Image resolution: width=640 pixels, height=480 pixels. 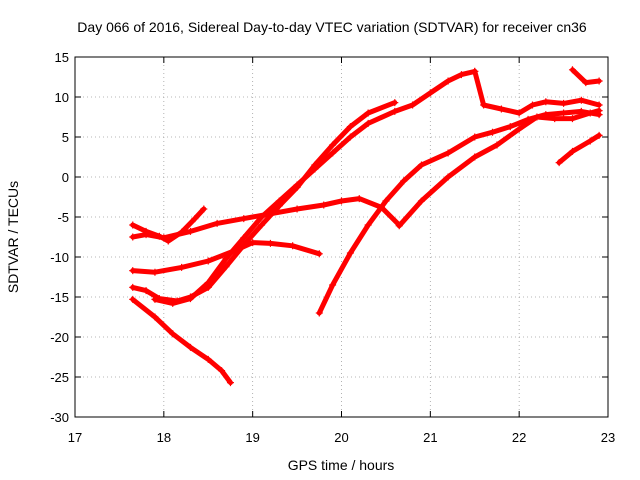 What do you see at coordinates (65, 177) in the screenshot?
I see `y-tick-label: 0` at bounding box center [65, 177].